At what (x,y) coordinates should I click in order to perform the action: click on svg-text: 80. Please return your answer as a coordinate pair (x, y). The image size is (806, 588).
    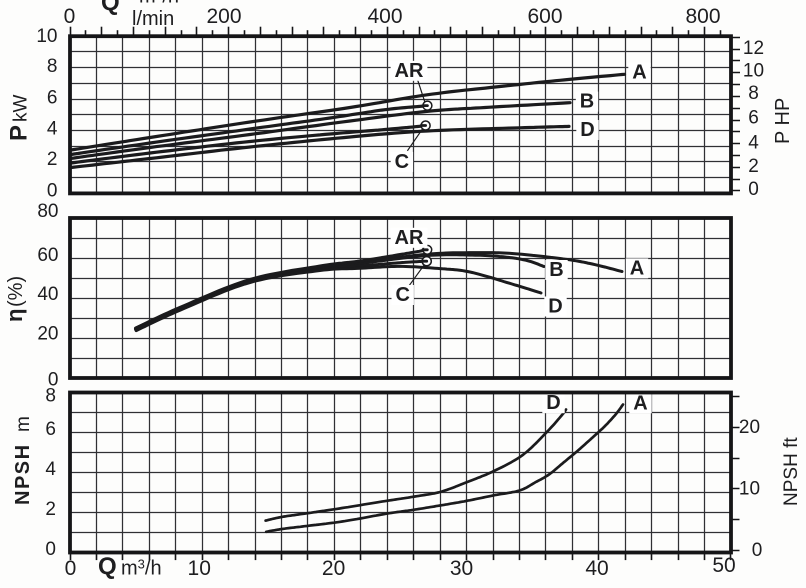
    Looking at the image, I should click on (47, 211).